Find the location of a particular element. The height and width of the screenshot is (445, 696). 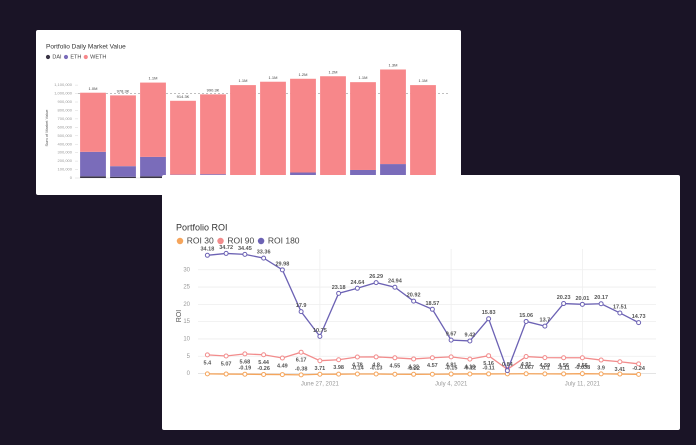

y-tick-label: 15 is located at coordinates (186, 322).